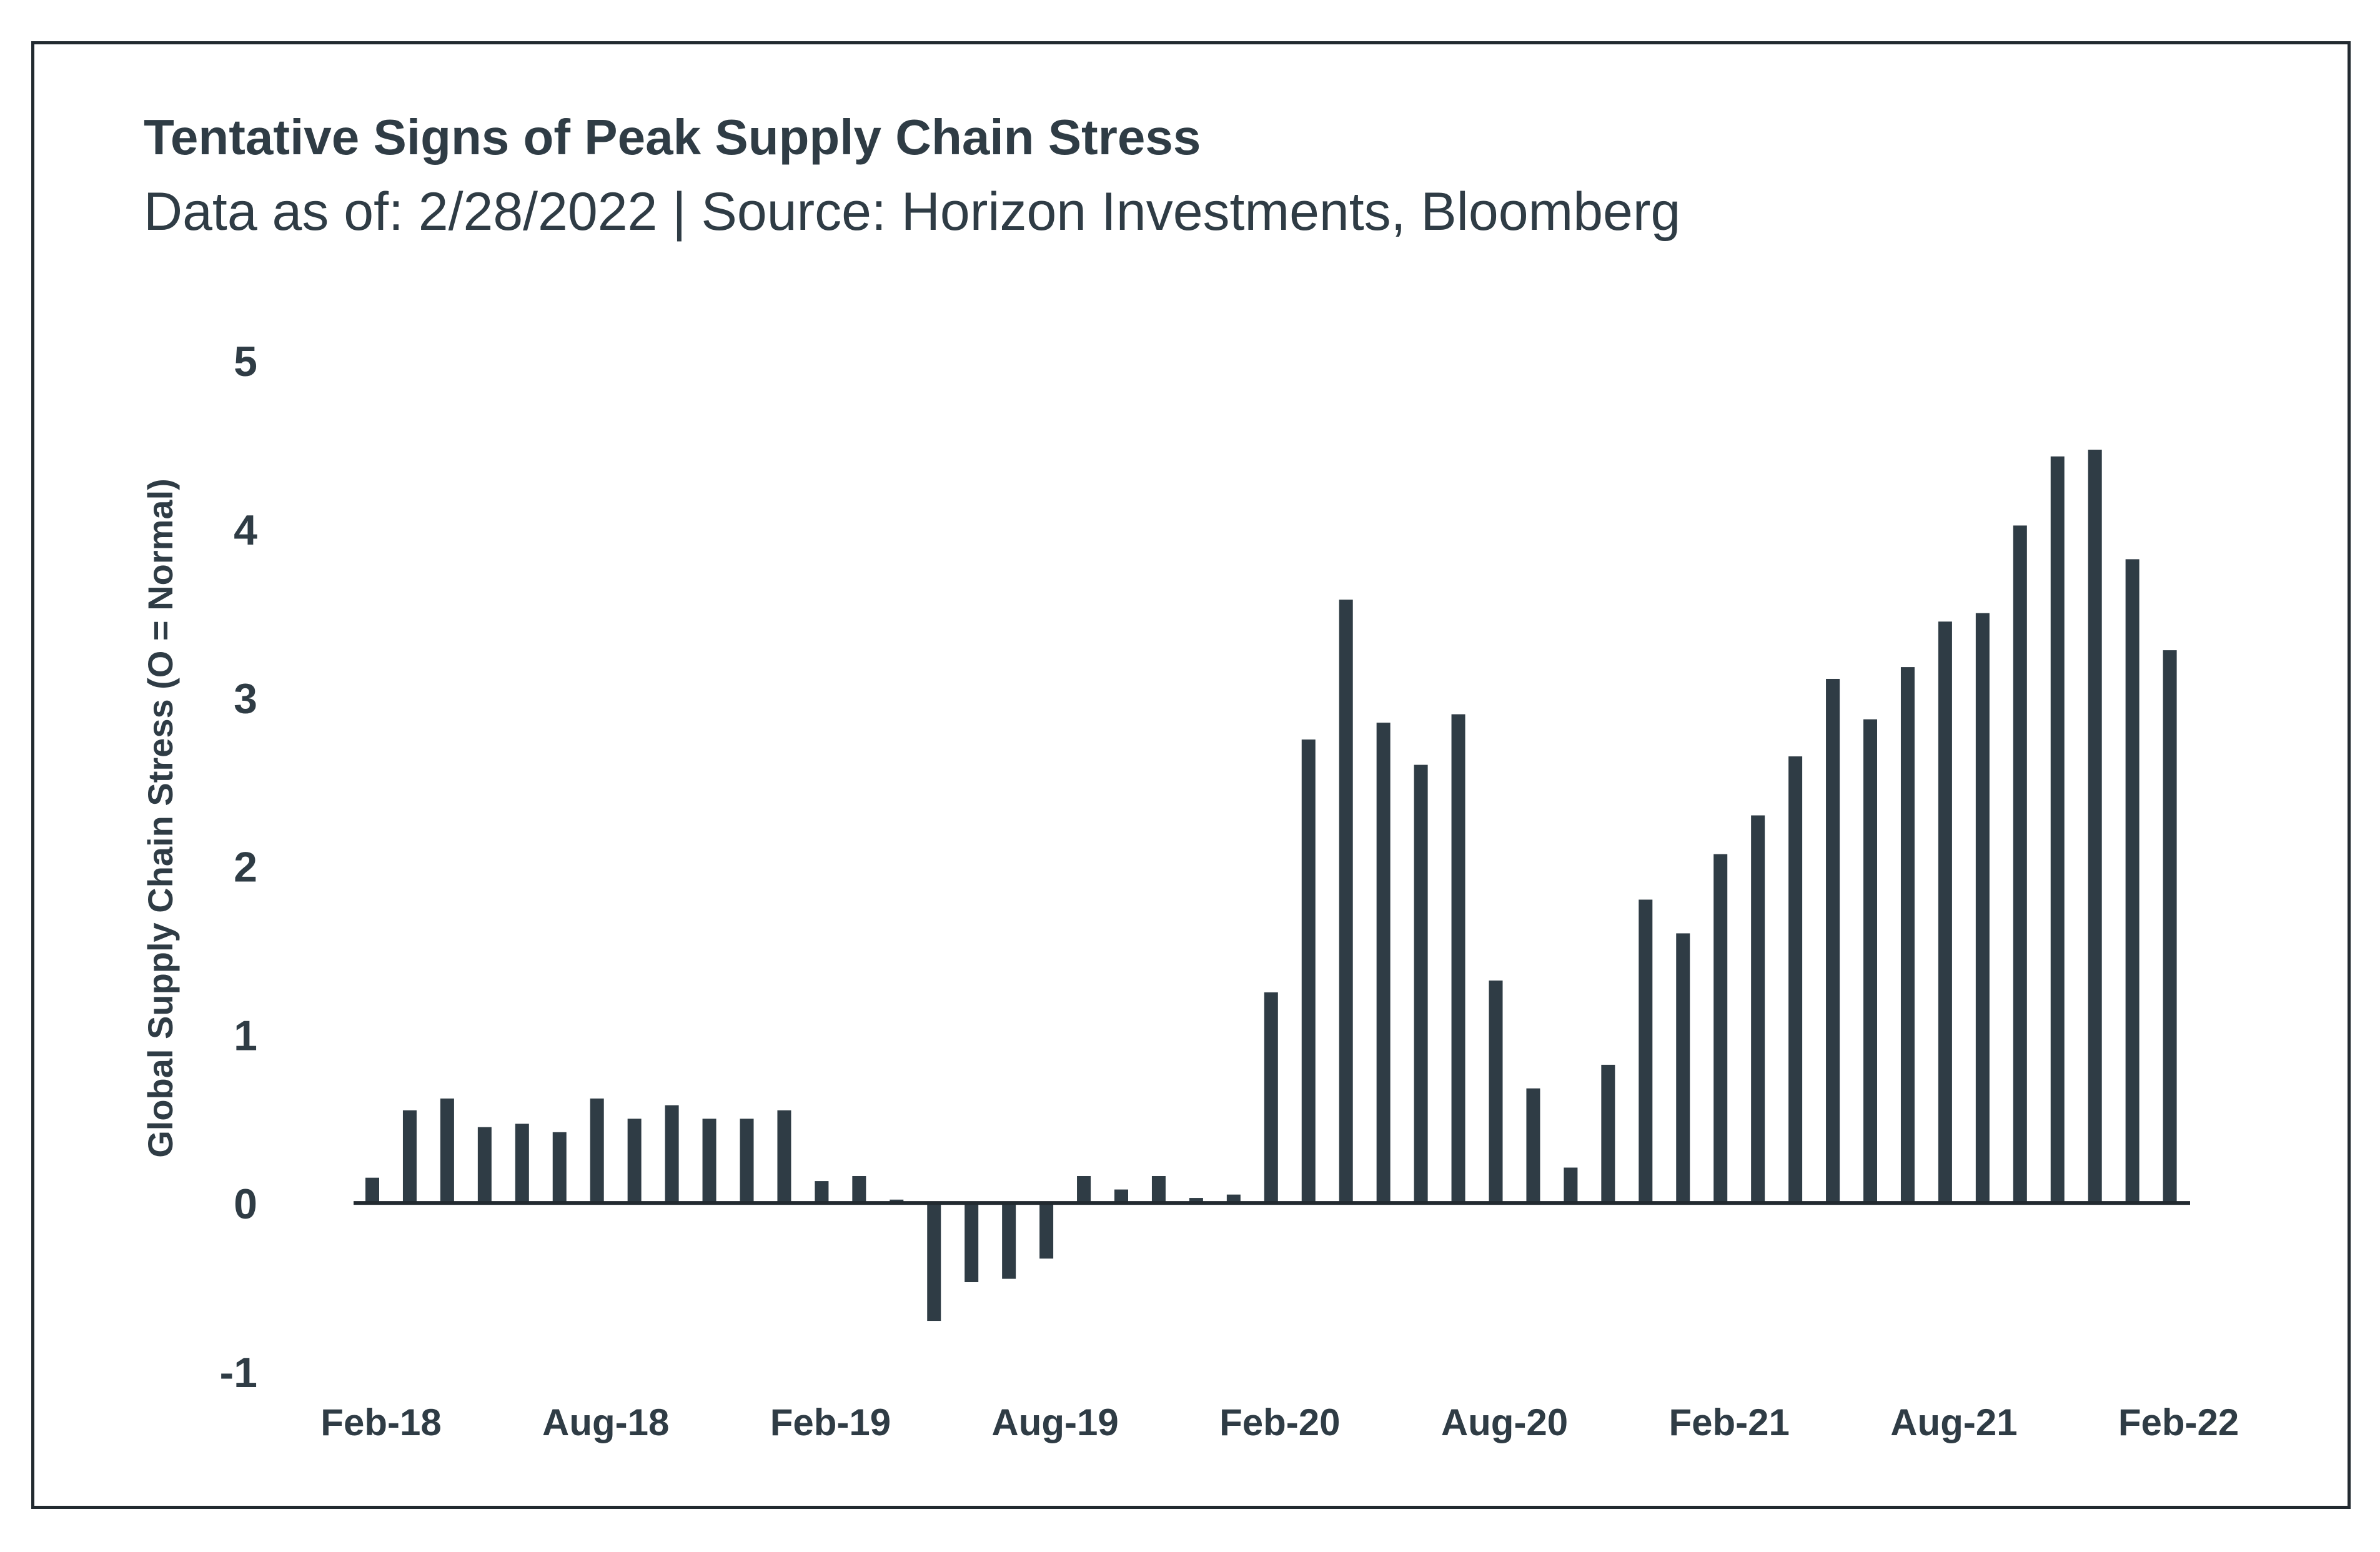 The image size is (2380, 1552). Describe the element at coordinates (1054, 1422) in the screenshot. I see `x-tick-label: Aug-19` at that location.